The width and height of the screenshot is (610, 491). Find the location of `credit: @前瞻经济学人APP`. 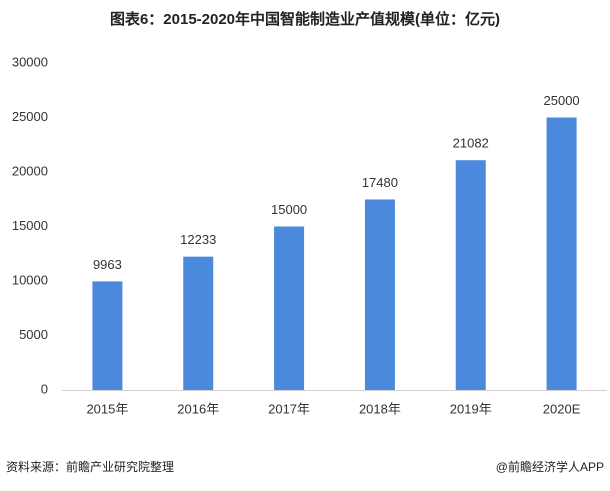

credit: @前瞻经济学人APP is located at coordinates (550, 466).